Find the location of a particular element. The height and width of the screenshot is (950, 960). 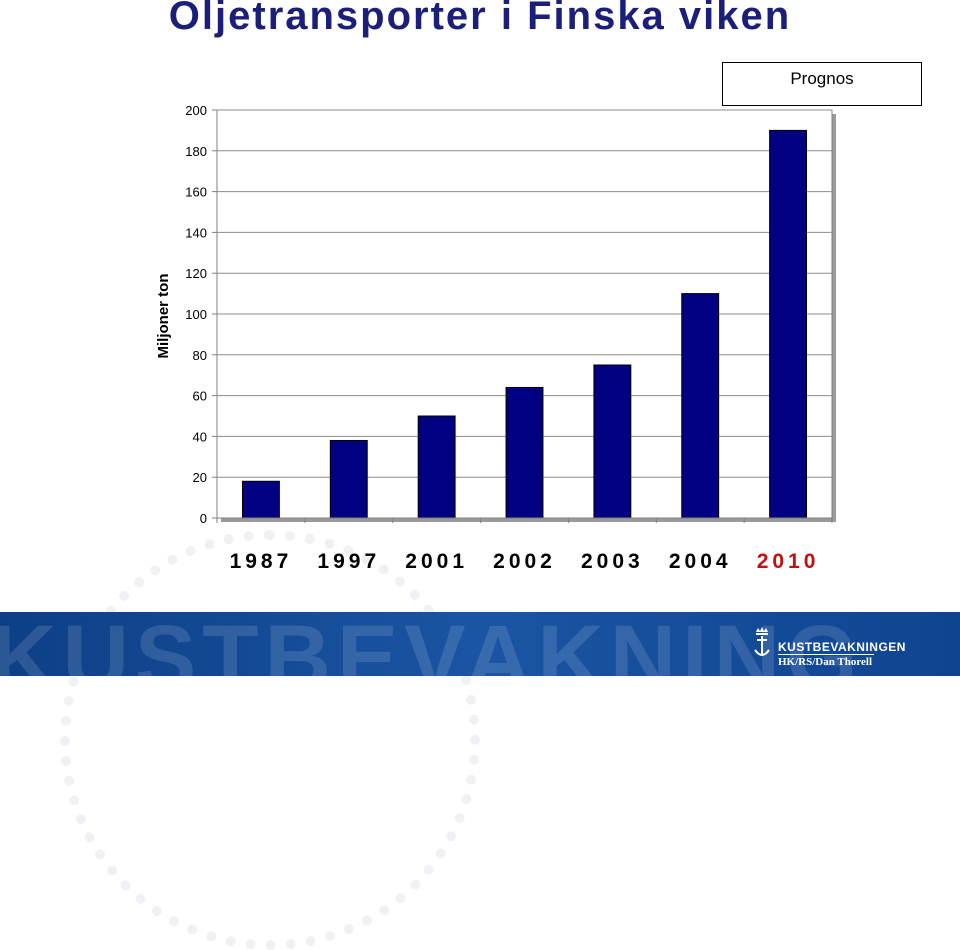

crown-anchor-icon is located at coordinates (762, 641).